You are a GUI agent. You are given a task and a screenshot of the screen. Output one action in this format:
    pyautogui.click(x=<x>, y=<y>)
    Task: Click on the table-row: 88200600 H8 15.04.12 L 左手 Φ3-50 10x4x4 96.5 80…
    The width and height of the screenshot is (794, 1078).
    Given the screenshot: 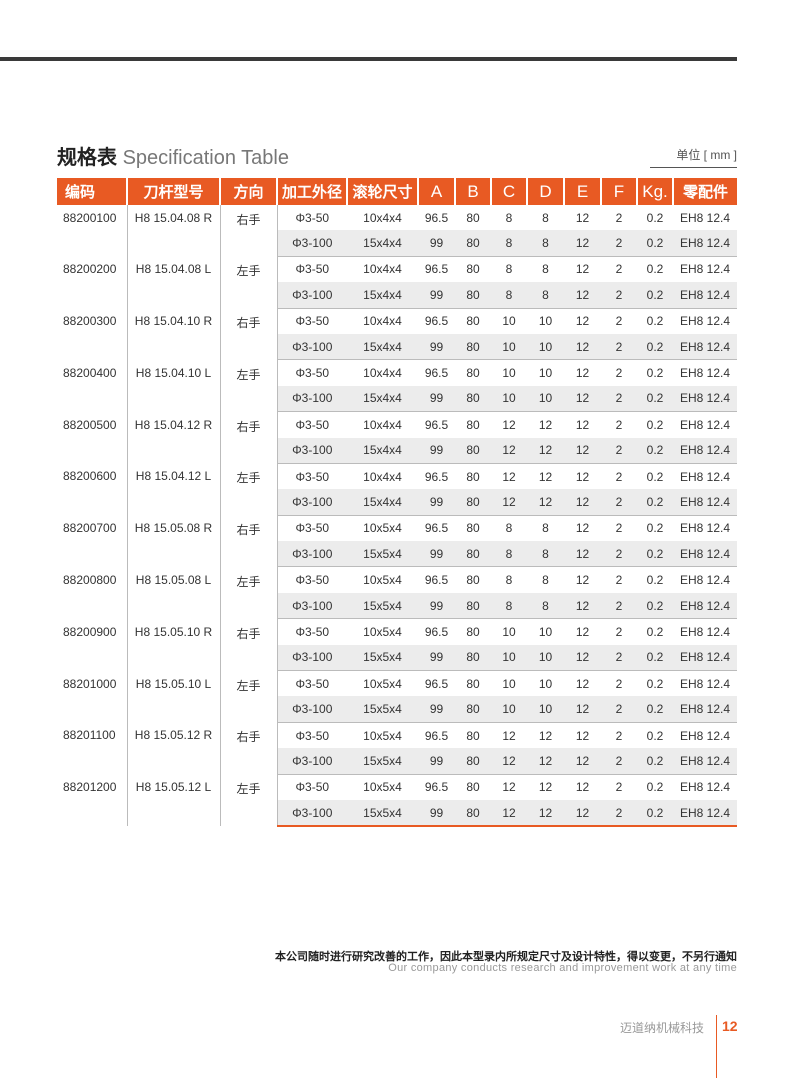 What is the action you would take?
    pyautogui.click(x=397, y=489)
    